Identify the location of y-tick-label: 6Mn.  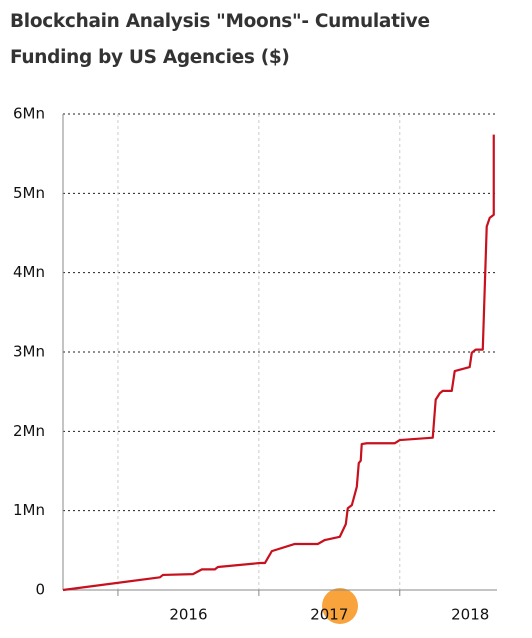
(29, 114).